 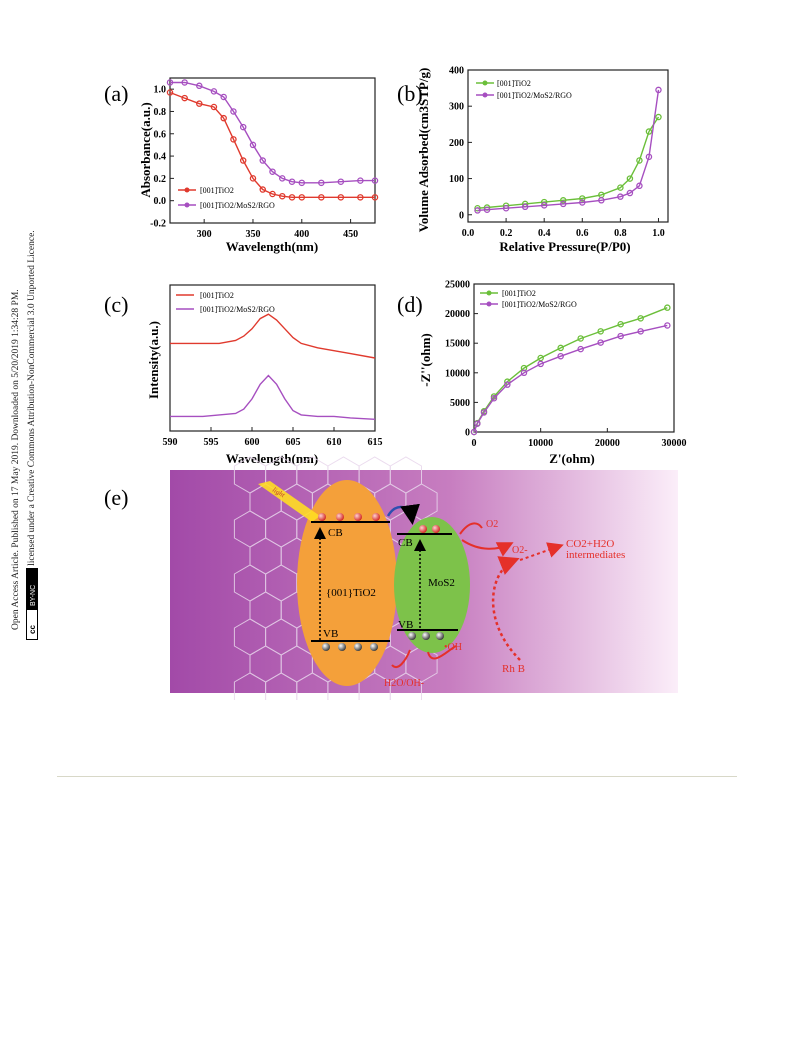 I want to click on panel-b-x-ticks: 0.0 0.2 0.4 0.6 0.8 1.0, so click(x=563, y=228).